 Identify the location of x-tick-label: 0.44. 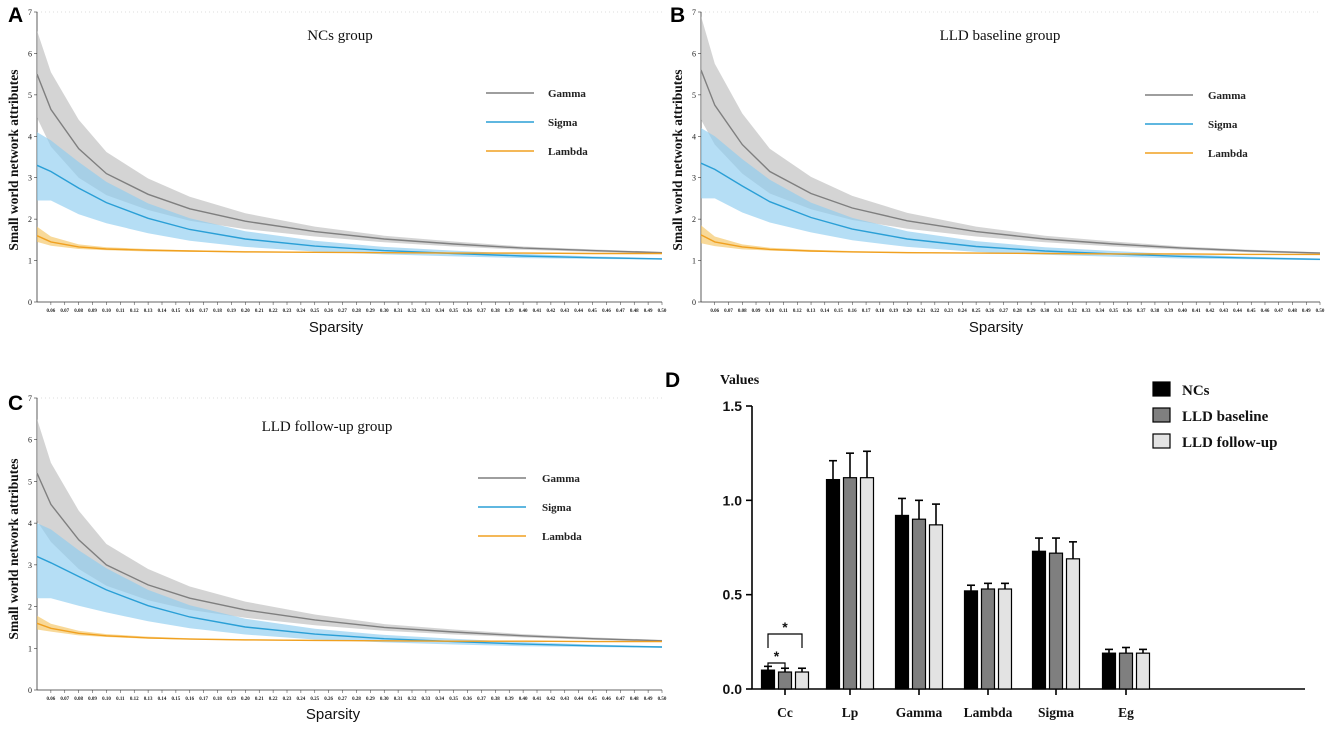
(1237, 311).